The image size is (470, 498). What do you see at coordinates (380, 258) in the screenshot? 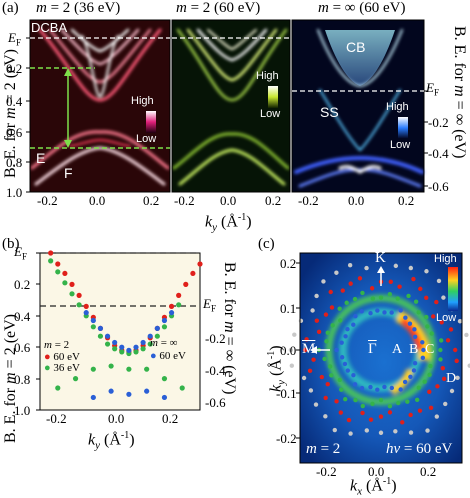
I see `label-k-bar: K` at bounding box center [380, 258].